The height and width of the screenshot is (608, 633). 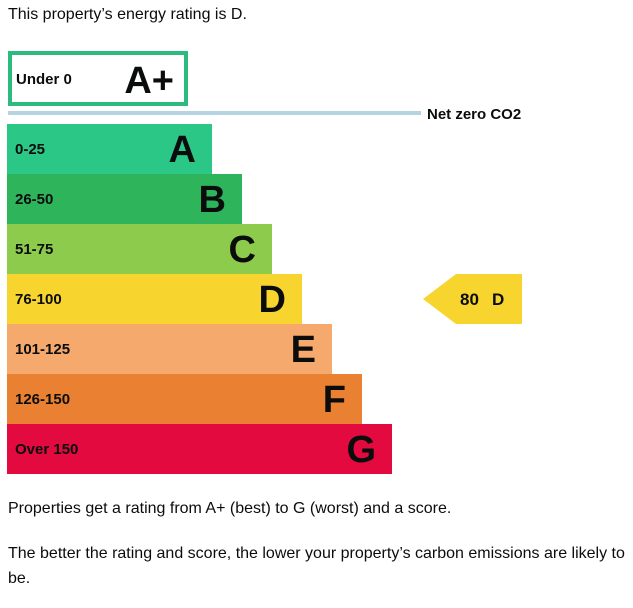 What do you see at coordinates (127, 14) in the screenshot?
I see `intro-text: This property’s energy rating is D.` at bounding box center [127, 14].